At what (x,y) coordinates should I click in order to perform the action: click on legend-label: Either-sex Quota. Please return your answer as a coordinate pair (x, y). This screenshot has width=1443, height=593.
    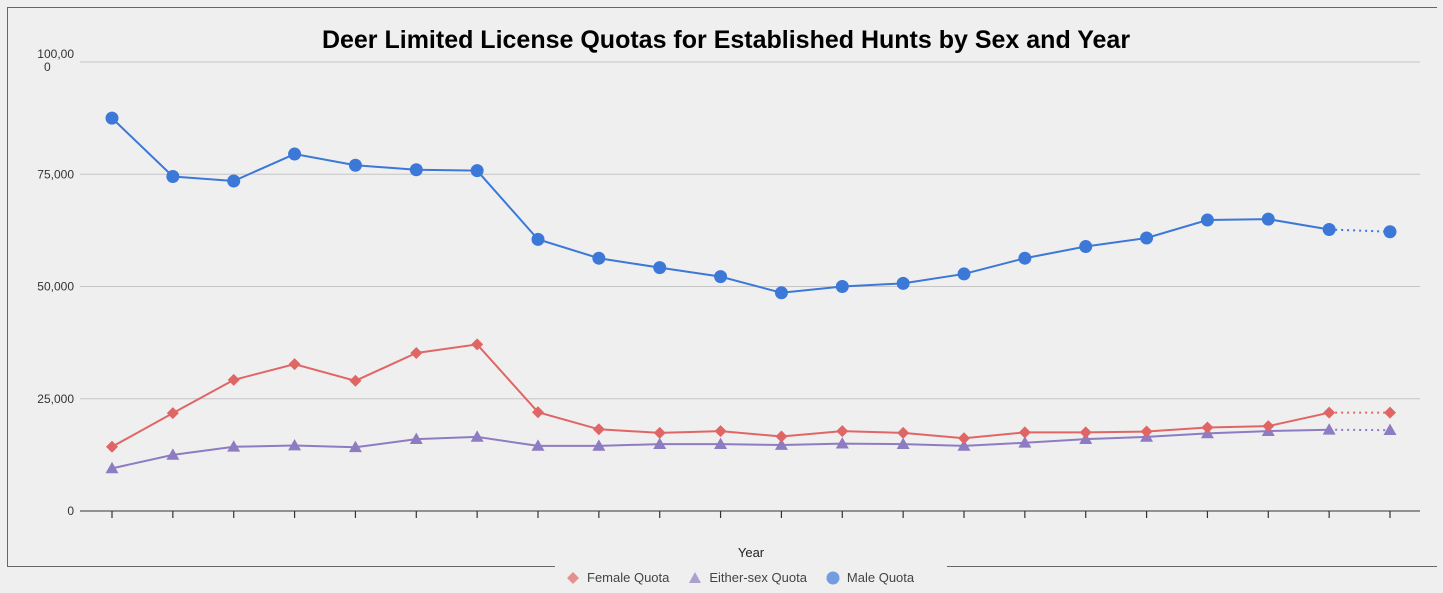
    Looking at the image, I should click on (758, 577).